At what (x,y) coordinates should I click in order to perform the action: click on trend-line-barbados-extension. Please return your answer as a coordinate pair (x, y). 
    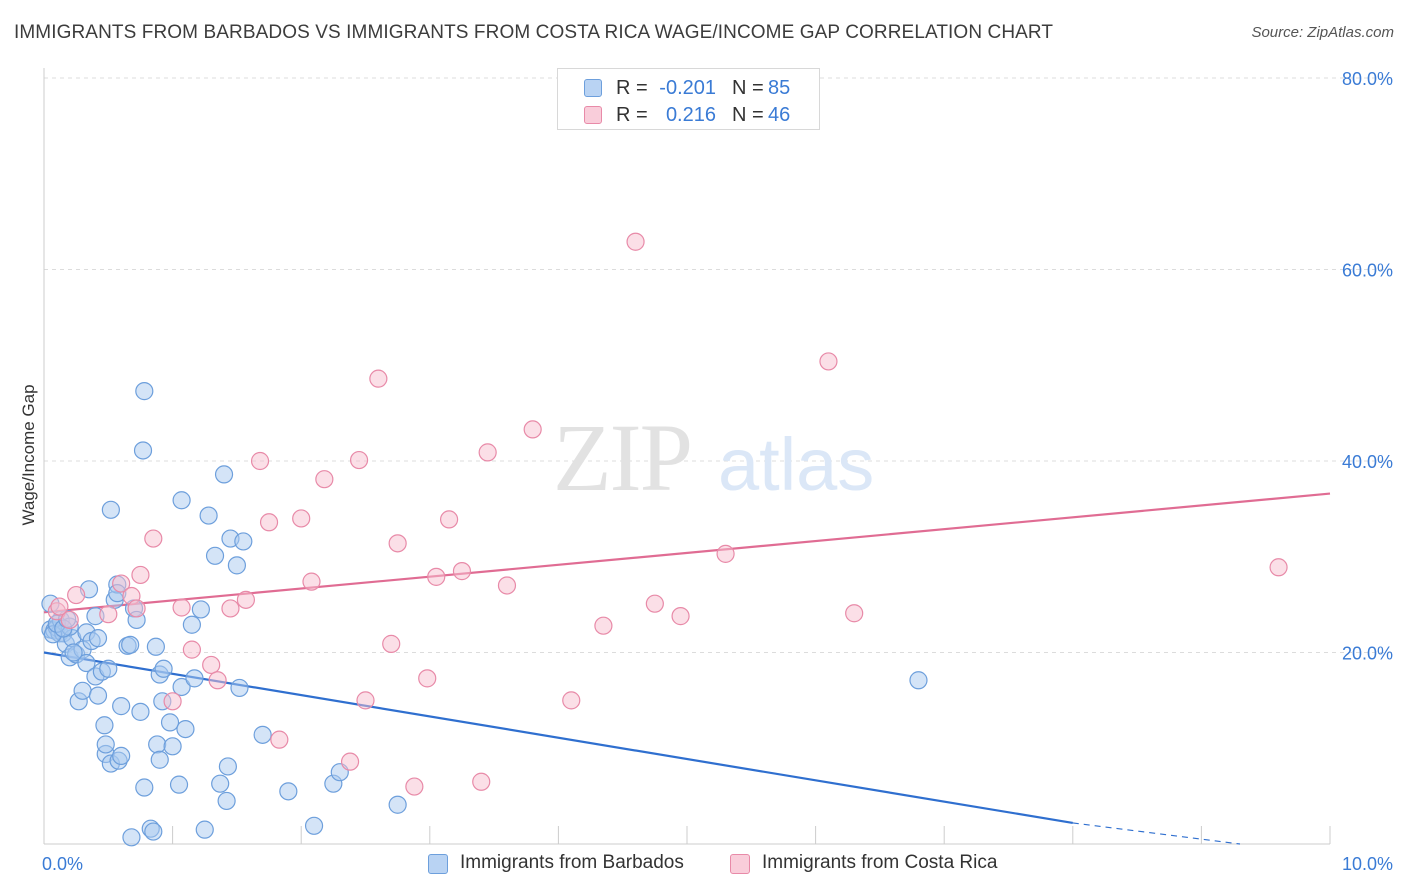
    Looking at the image, I should click on (1156, 833).